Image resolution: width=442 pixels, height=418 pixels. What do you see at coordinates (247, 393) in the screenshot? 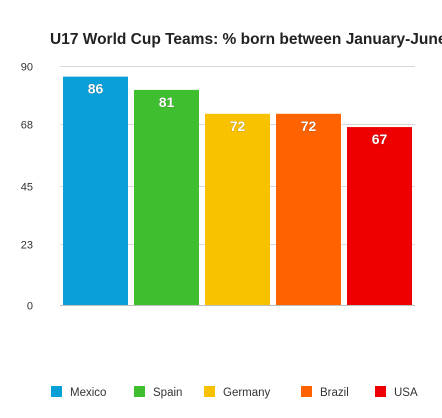
I see `legend-label: Germany` at bounding box center [247, 393].